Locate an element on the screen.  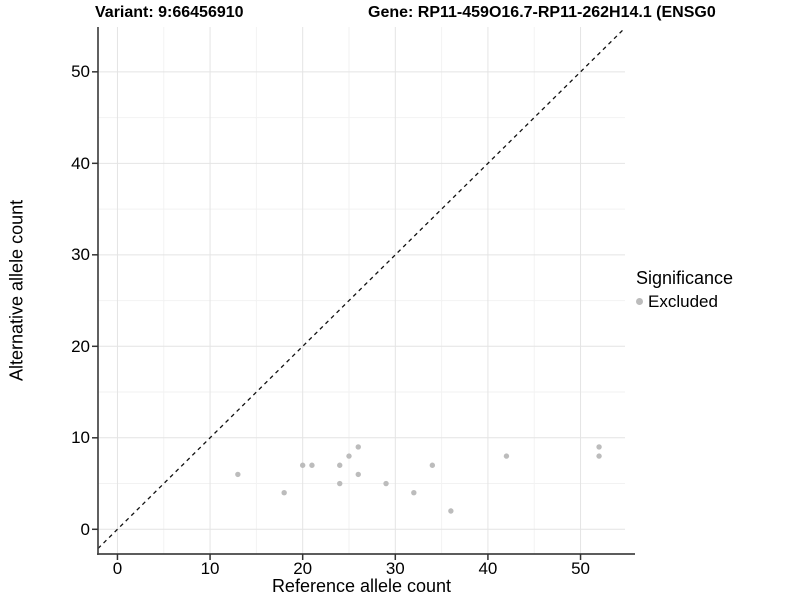
y-tick-label: 40 is located at coordinates (80, 163).